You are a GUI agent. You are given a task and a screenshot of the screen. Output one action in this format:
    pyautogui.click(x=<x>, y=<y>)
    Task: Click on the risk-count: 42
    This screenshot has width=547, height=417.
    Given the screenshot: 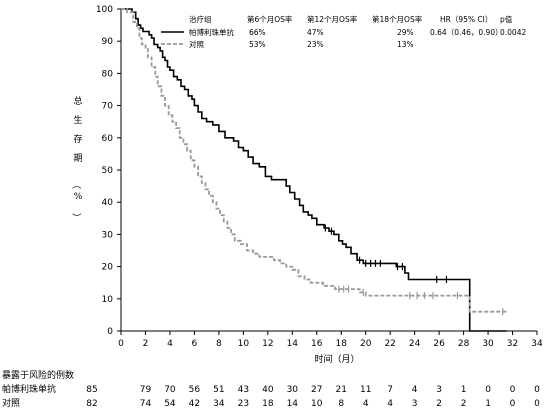 What is the action you would take?
    pyautogui.click(x=194, y=404)
    